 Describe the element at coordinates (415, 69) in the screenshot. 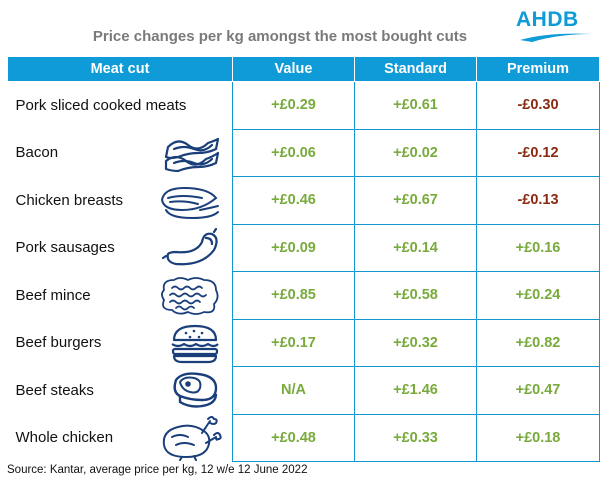

I see `header-standard: Standard` at that location.